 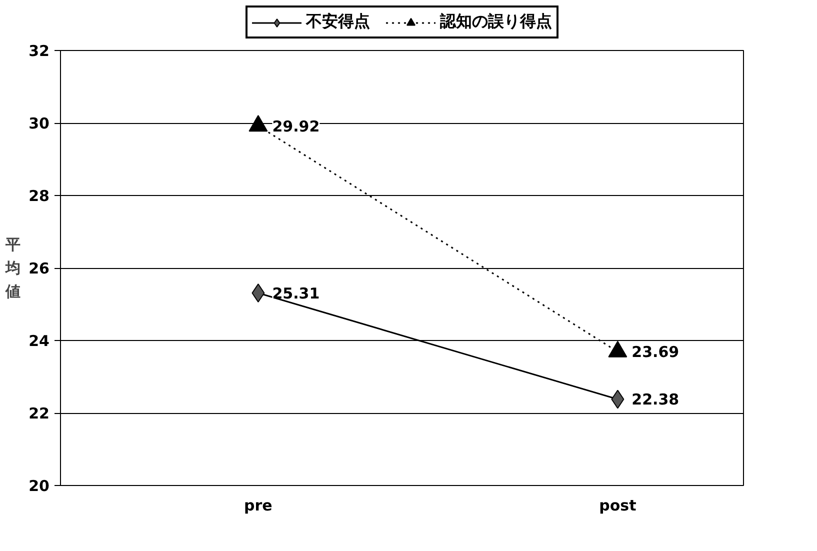 I want to click on y-tick-label: 26, so click(x=39, y=269).